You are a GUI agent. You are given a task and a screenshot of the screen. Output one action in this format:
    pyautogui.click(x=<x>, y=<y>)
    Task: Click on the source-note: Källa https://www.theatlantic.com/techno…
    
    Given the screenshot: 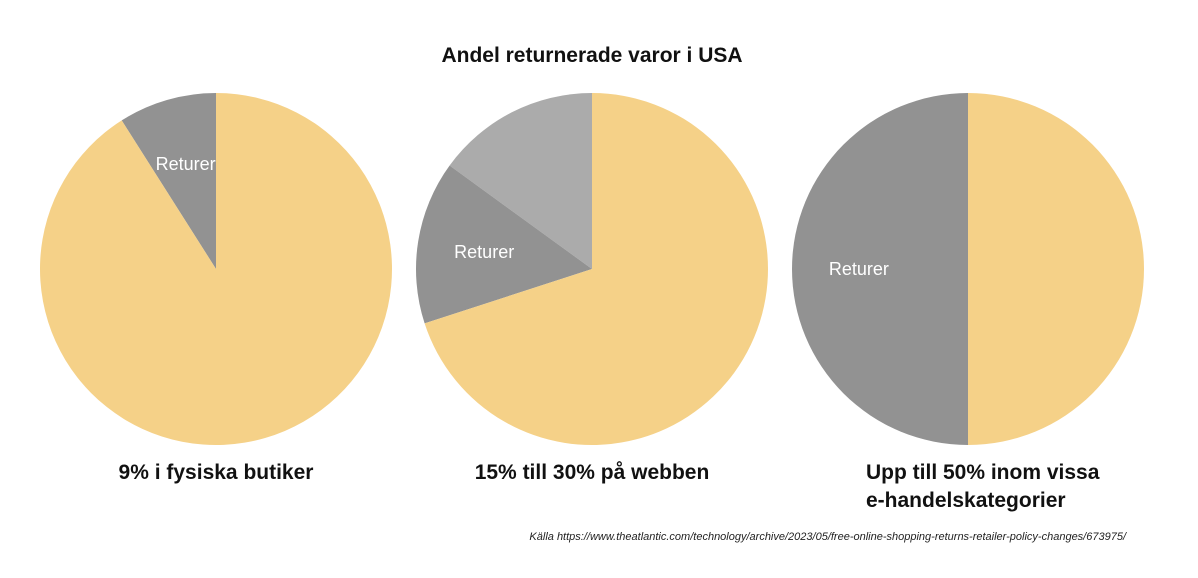 What is the action you would take?
    pyautogui.click(x=828, y=537)
    